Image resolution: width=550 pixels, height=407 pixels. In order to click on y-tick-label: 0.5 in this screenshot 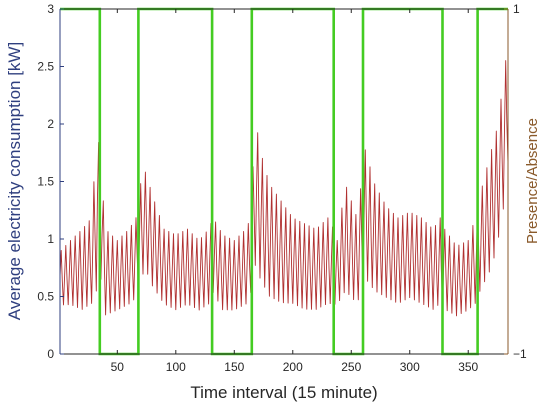, I will do `click(45, 297)`.